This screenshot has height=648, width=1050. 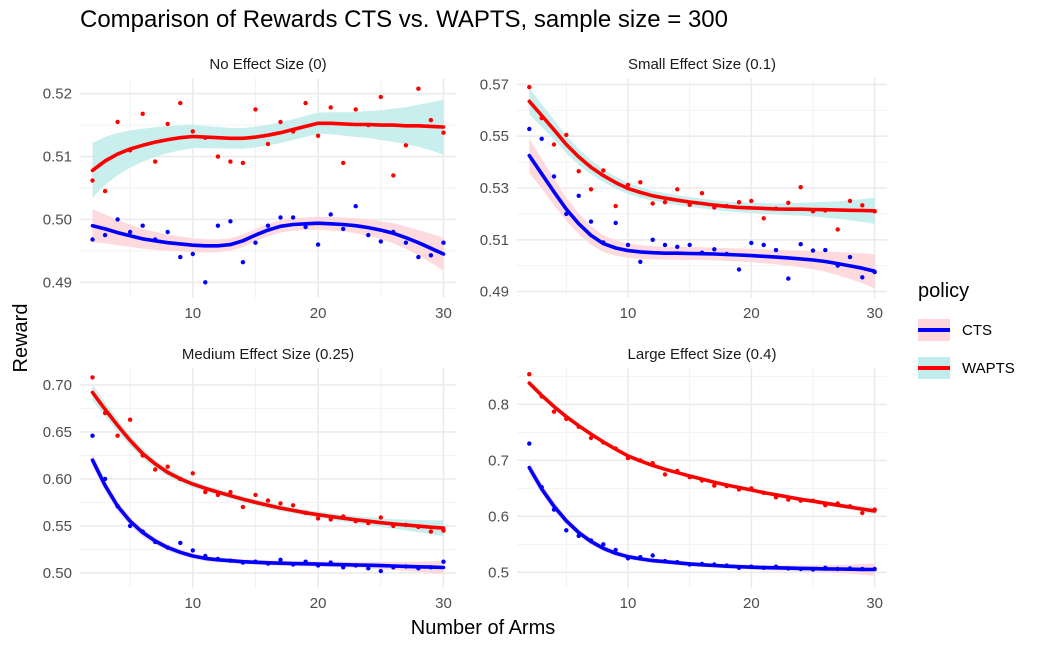 What do you see at coordinates (628, 603) in the screenshot?
I see `x-tick-label: 10` at bounding box center [628, 603].